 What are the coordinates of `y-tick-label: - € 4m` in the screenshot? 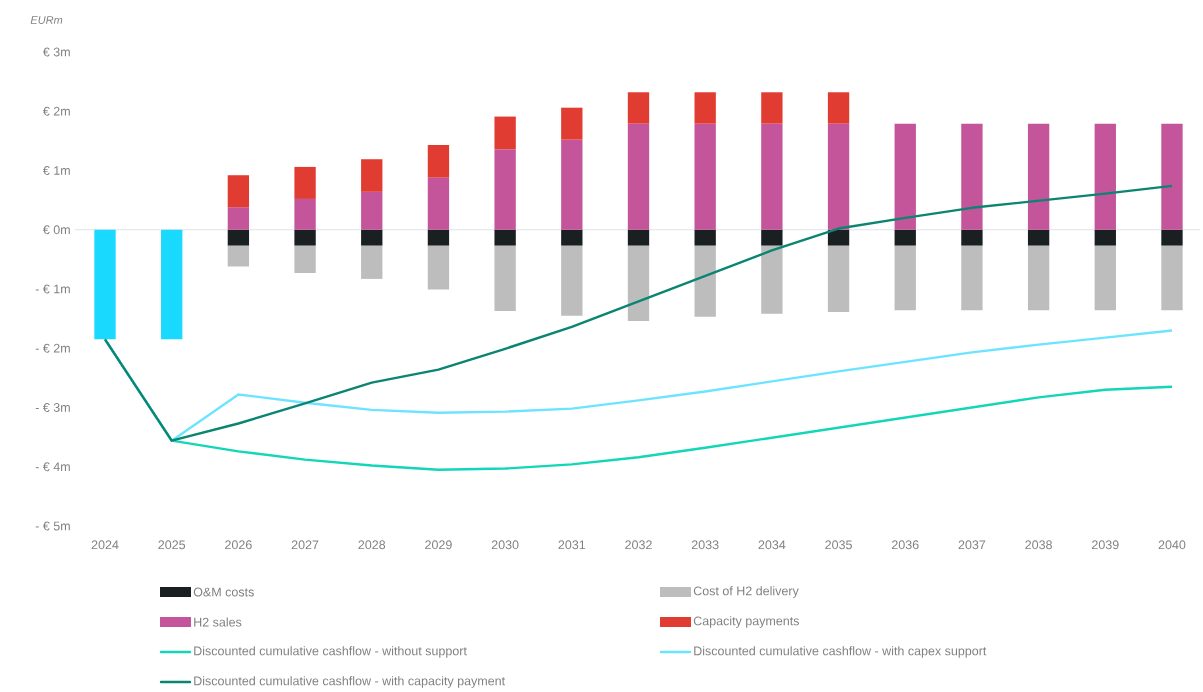 It's located at (52, 467).